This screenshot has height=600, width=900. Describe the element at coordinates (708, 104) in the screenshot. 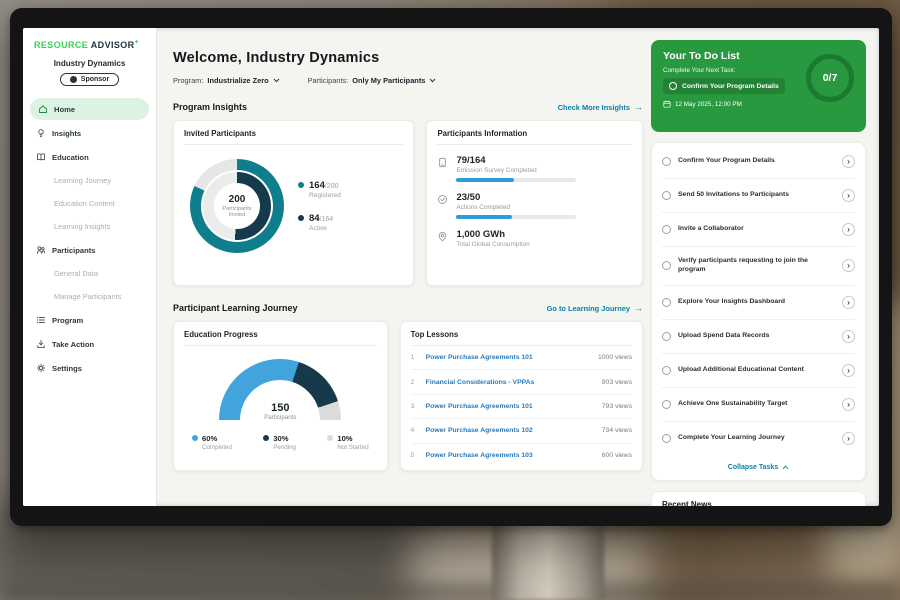

I see `due-date: 12 May 2025, 12:00 PM` at that location.